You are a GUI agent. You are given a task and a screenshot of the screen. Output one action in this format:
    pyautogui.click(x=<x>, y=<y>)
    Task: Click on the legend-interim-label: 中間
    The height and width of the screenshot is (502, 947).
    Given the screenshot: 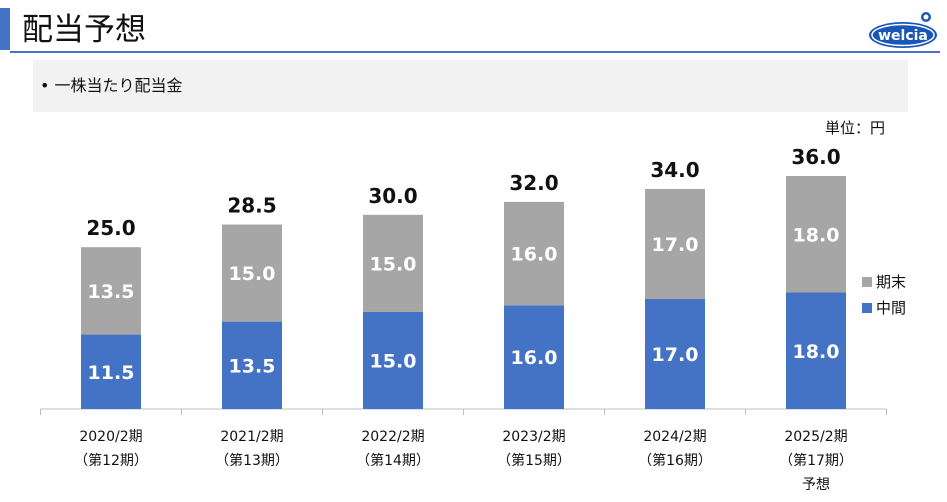 What is the action you would take?
    pyautogui.click(x=891, y=308)
    